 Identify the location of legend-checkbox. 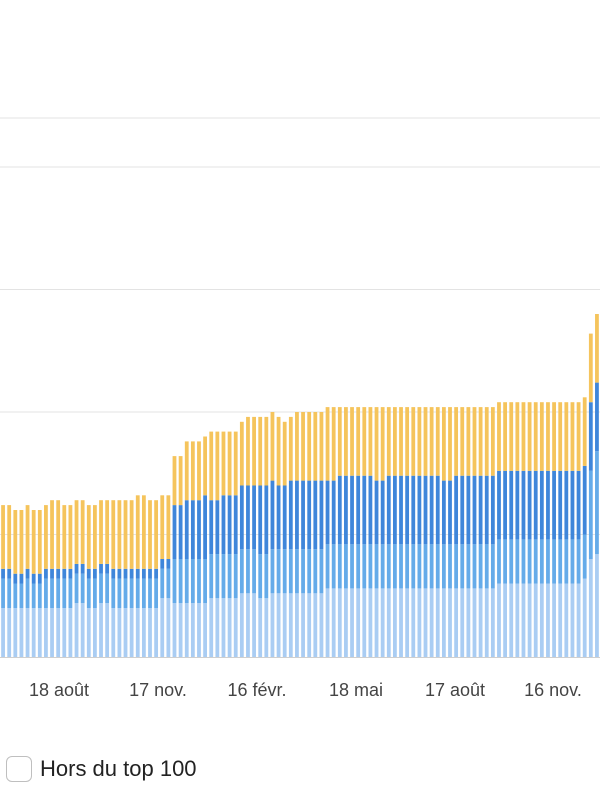
(19, 769).